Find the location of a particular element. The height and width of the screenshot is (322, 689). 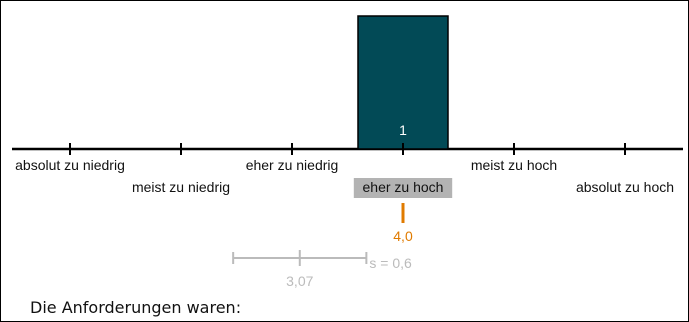

x-tick-label-4: eher zu hoch is located at coordinates (403, 187).